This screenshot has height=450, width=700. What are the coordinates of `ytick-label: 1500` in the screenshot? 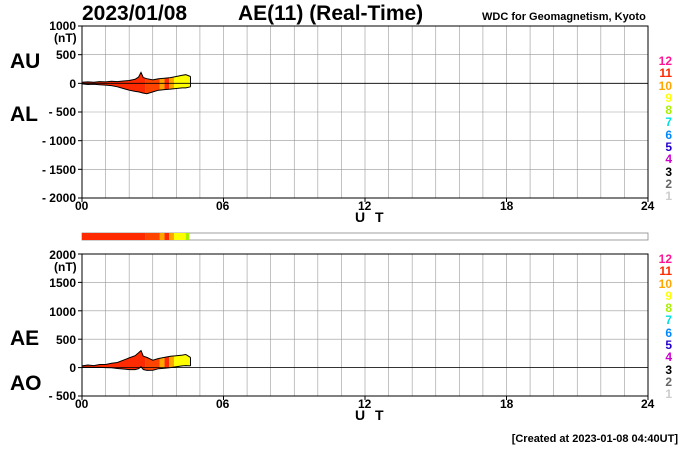 It's located at (62, 283).